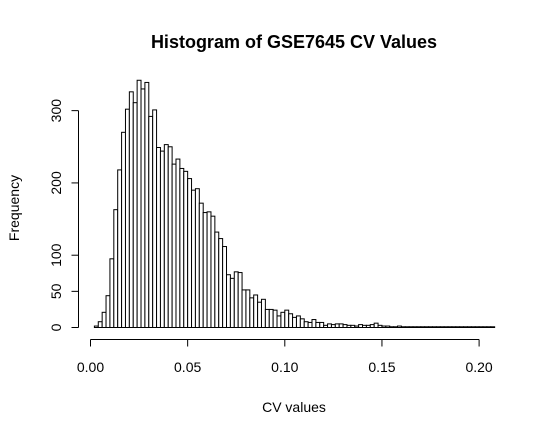 The width and height of the screenshot is (550, 435). Describe the element at coordinates (56, 183) in the screenshot. I see `y-tick-label: 200` at that location.